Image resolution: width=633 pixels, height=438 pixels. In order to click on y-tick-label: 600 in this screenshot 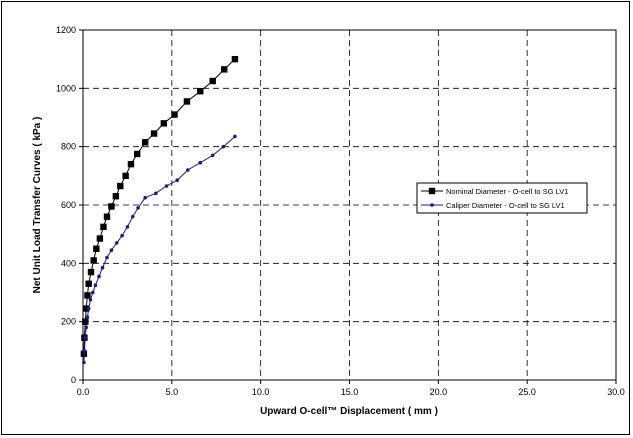, I will do `click(68, 205)`.